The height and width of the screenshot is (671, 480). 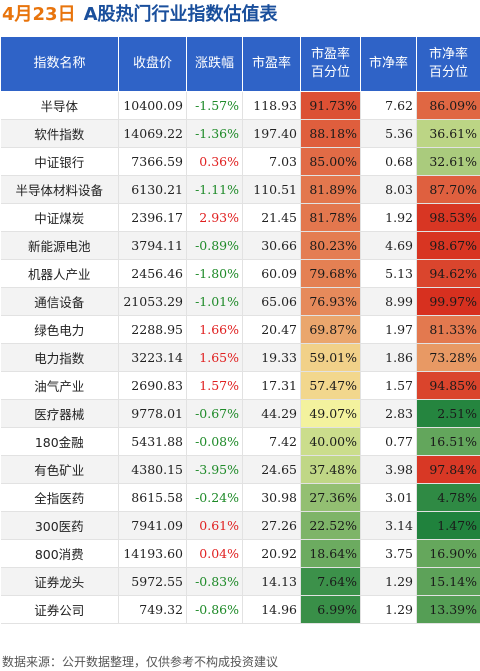 What do you see at coordinates (448, 553) in the screenshot?
I see `cell-pb-percentile: 16.90%` at bounding box center [448, 553].